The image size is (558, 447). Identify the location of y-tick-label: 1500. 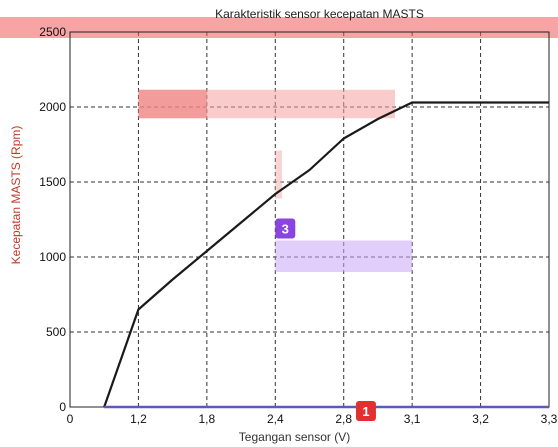
(52, 182).